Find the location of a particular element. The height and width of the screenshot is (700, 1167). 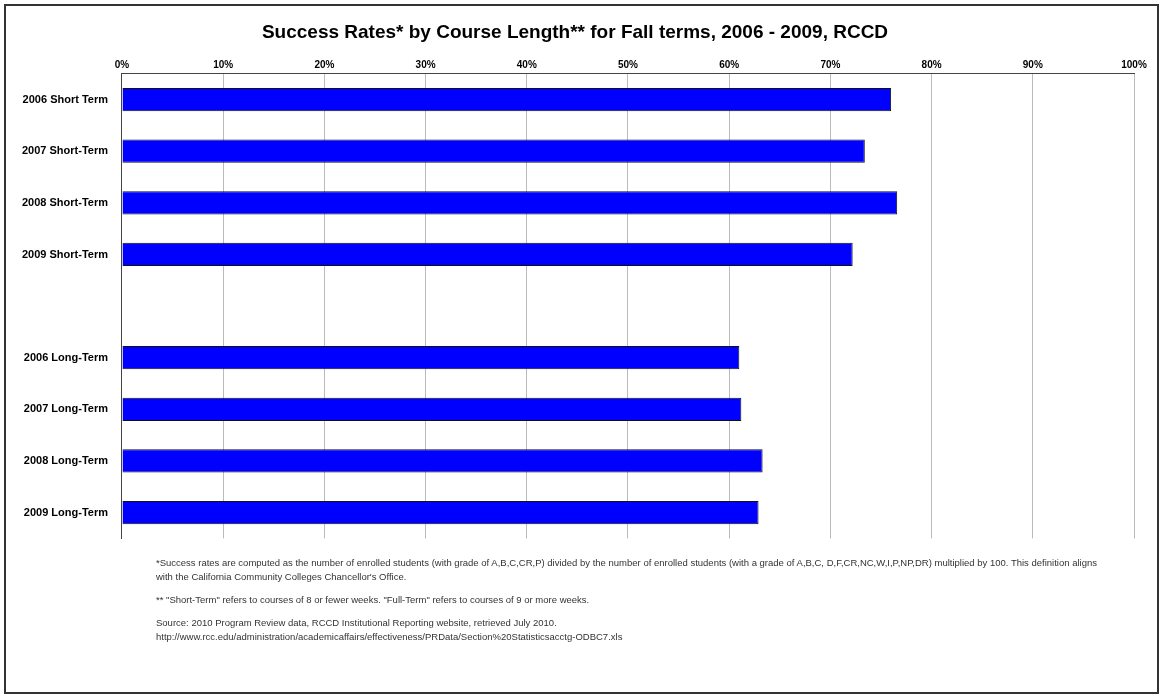

y-tick-label: 2008 Long-Term is located at coordinates (66, 460).